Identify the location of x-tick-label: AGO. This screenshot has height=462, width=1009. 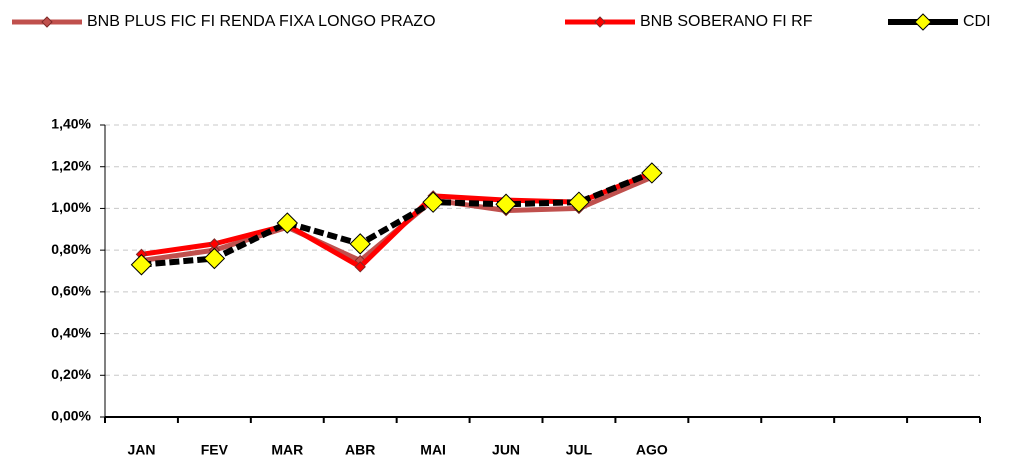
(652, 450).